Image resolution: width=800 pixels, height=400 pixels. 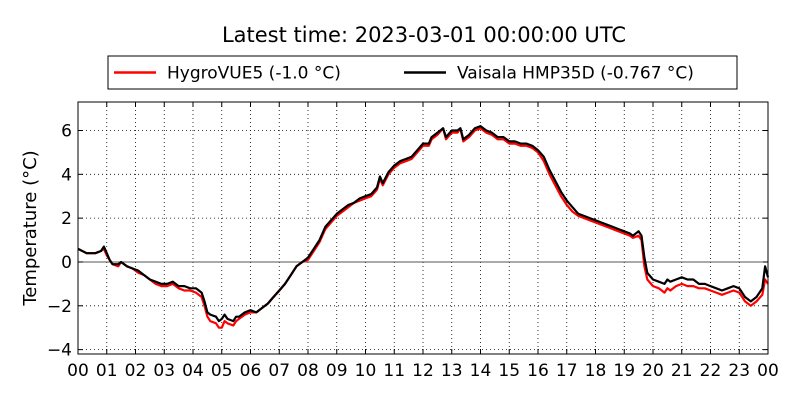 What do you see at coordinates (394, 371) in the screenshot?
I see `x-tick-label: 11` at bounding box center [394, 371].